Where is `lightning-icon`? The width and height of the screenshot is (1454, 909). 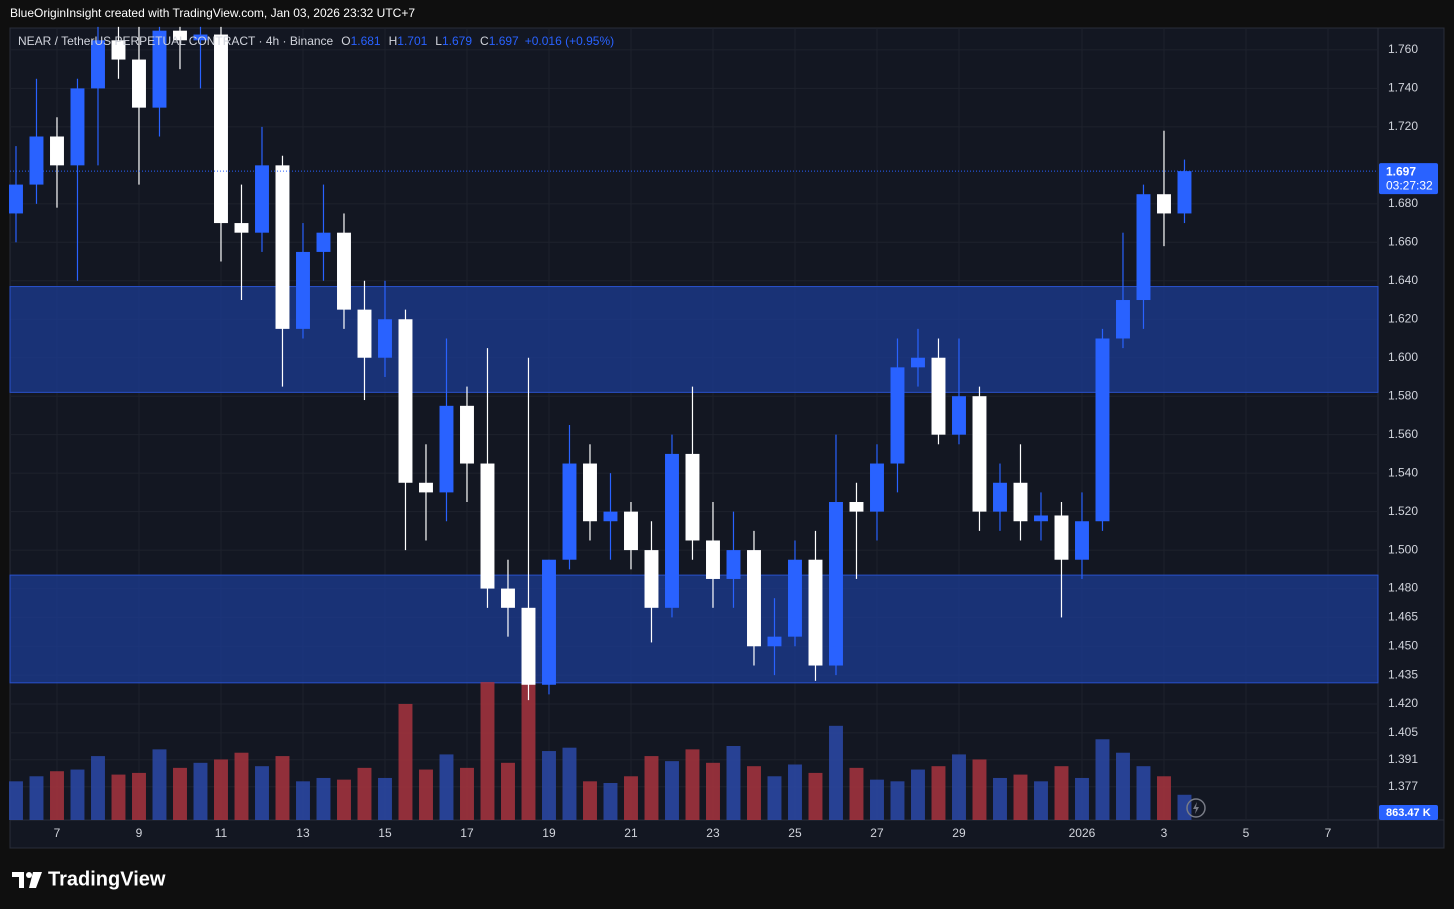 lightning-icon is located at coordinates (1196, 808).